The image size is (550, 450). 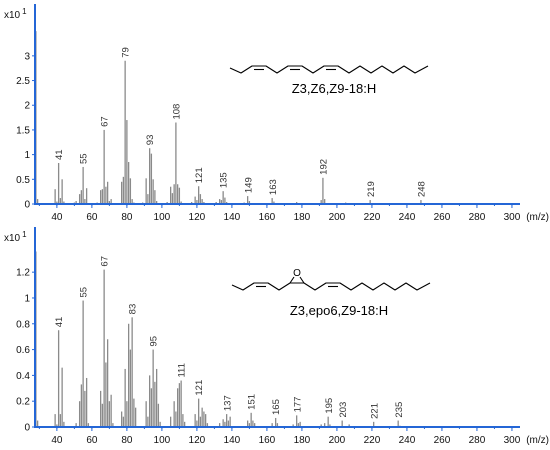 I want to click on molecule-structure-bottom: O, so click(x=331, y=279).